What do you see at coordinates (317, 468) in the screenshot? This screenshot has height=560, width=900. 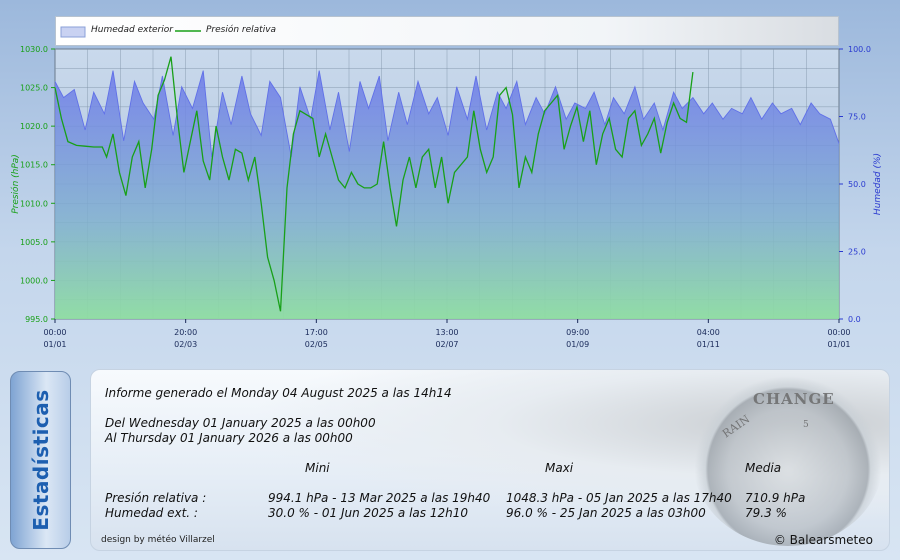 I see `column-min-header: Mini` at bounding box center [317, 468].